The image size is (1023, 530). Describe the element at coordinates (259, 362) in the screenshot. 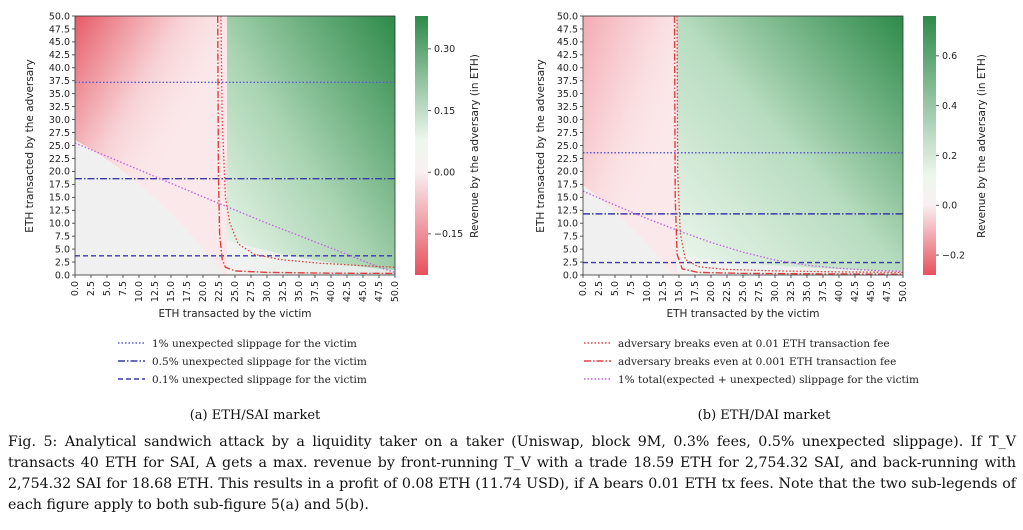

I see `legend-label: 0.5% unexpected slippage for the victim` at that location.